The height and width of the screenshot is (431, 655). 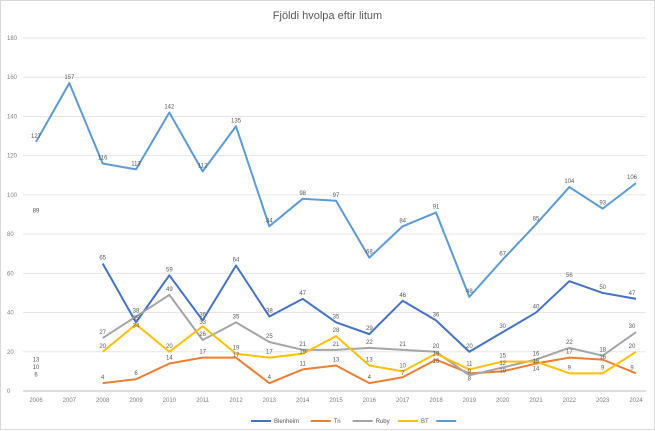 I want to click on x-tick-label: 2018, so click(x=436, y=401).